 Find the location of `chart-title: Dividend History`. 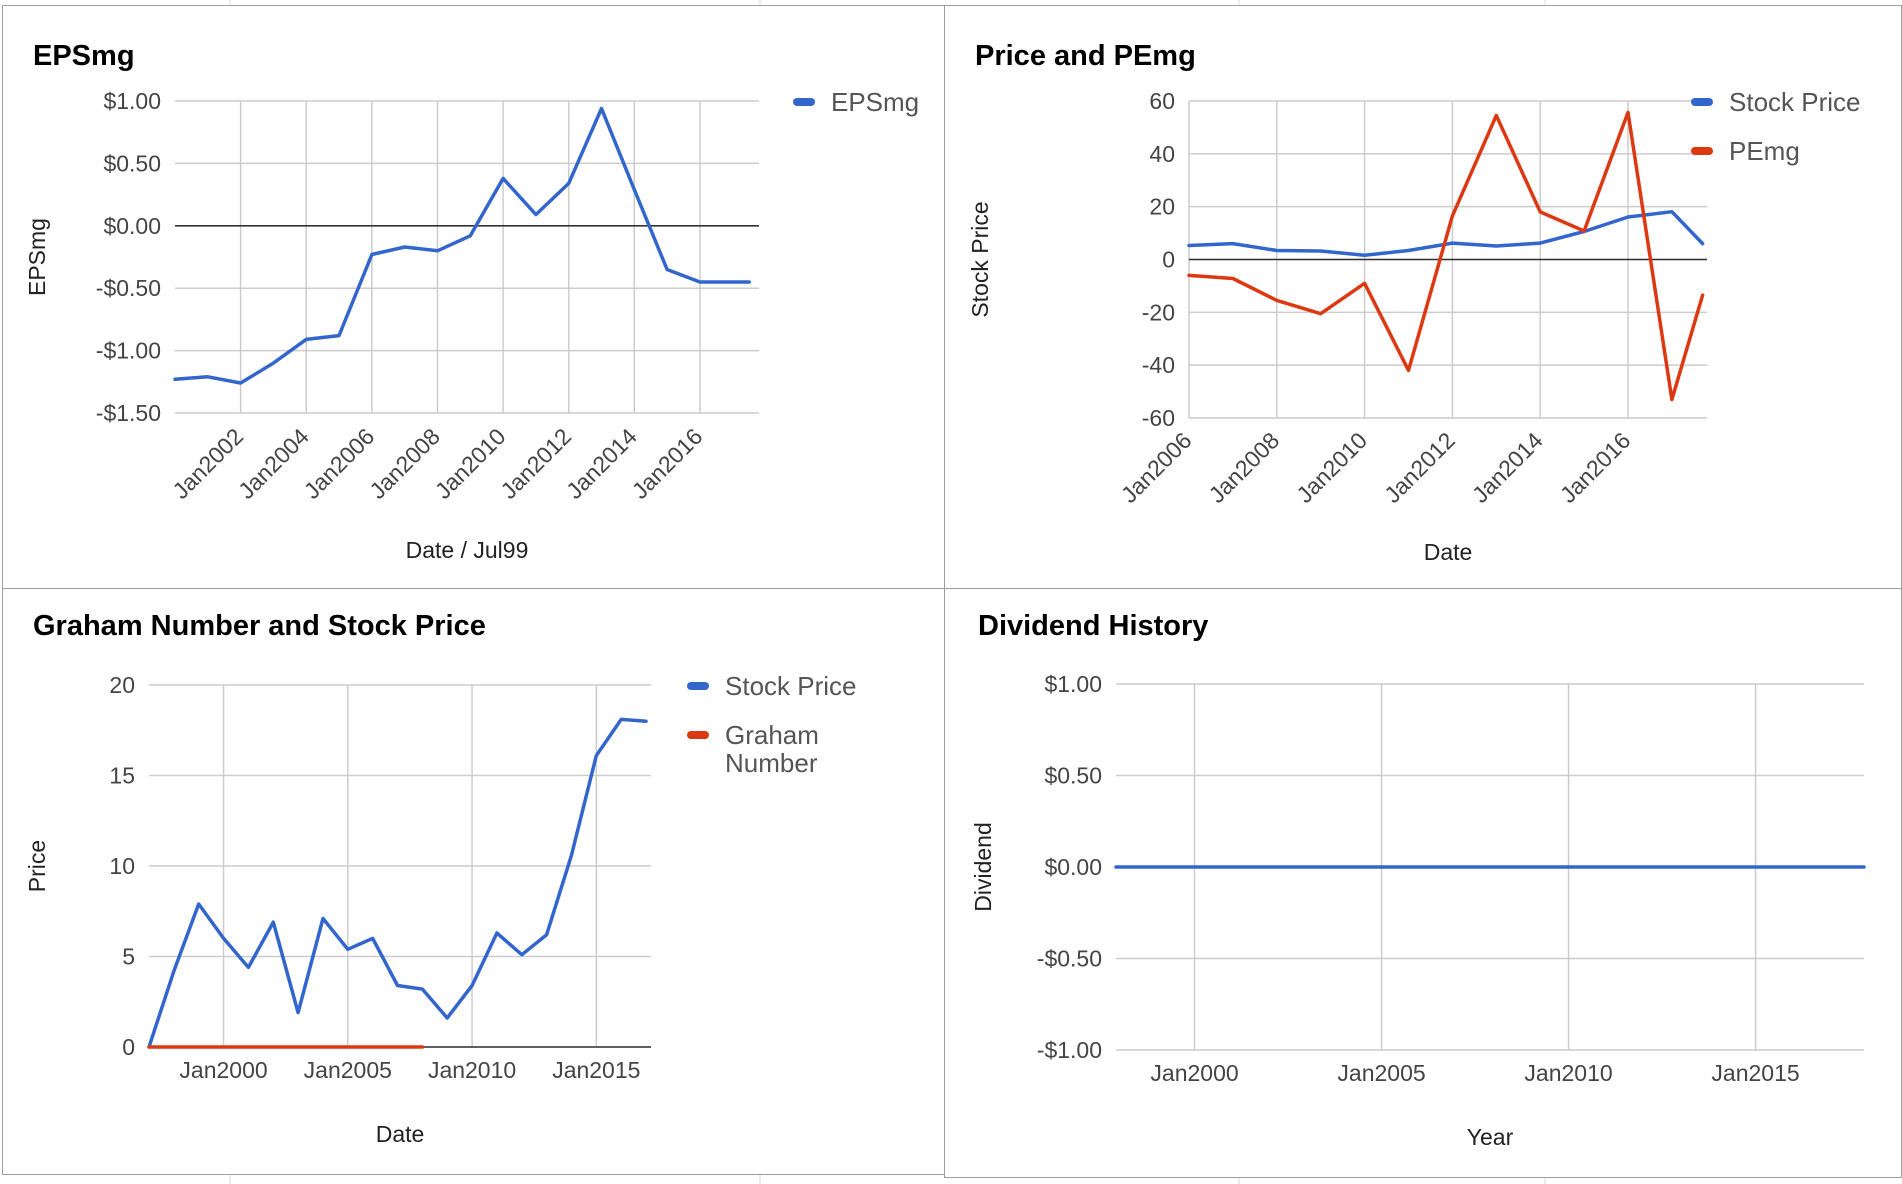

chart-title: Dividend History is located at coordinates (1093, 626).